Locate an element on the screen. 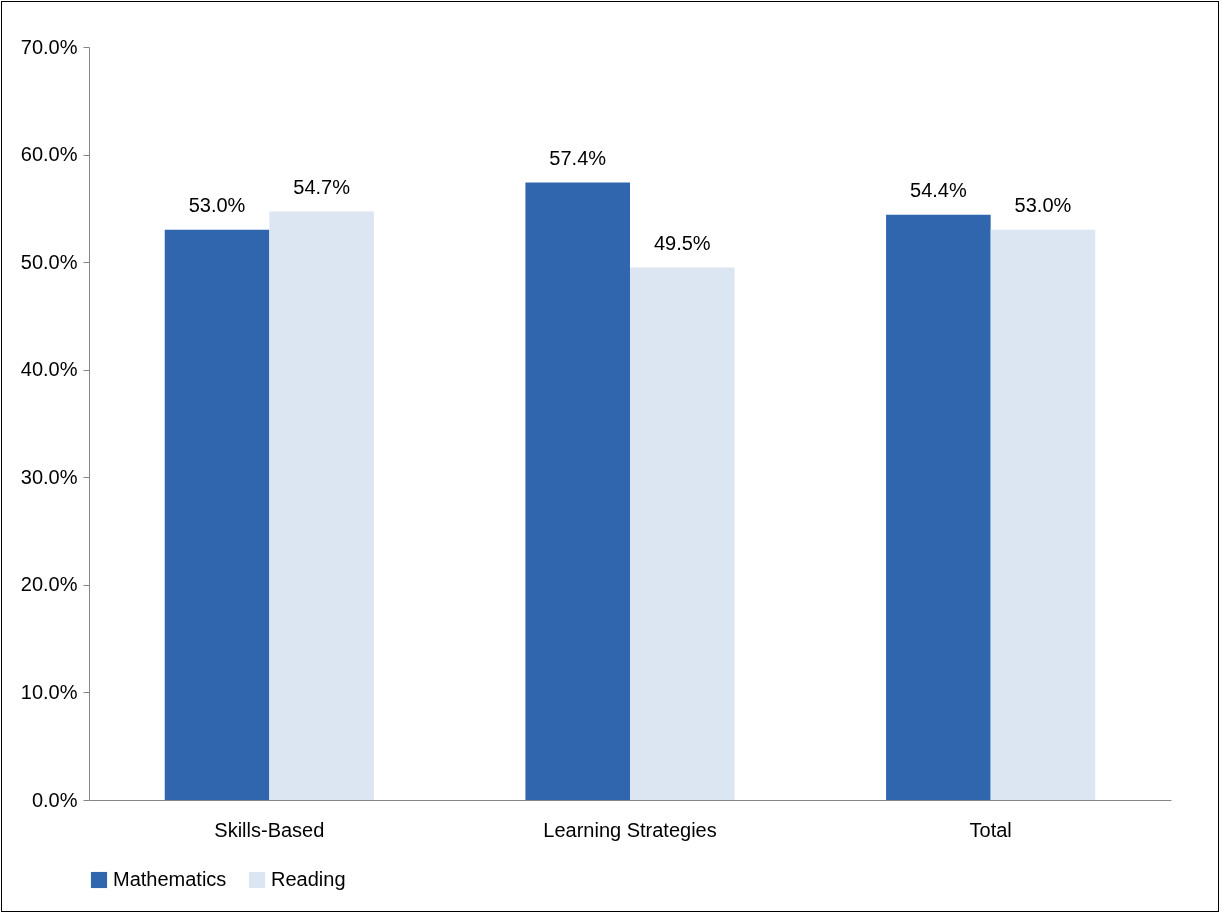  data-label: 54.7% is located at coordinates (322, 186).